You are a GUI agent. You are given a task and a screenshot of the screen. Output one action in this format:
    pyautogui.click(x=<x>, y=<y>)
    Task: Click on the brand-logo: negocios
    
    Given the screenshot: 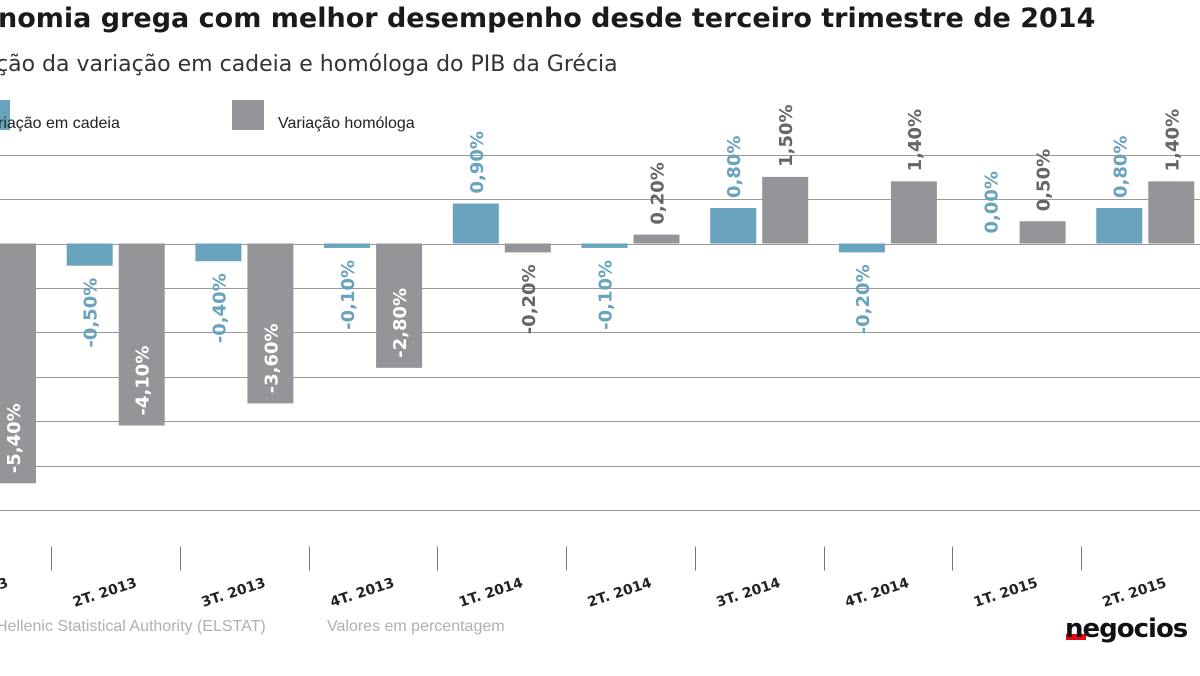 What is the action you would take?
    pyautogui.click(x=1127, y=629)
    